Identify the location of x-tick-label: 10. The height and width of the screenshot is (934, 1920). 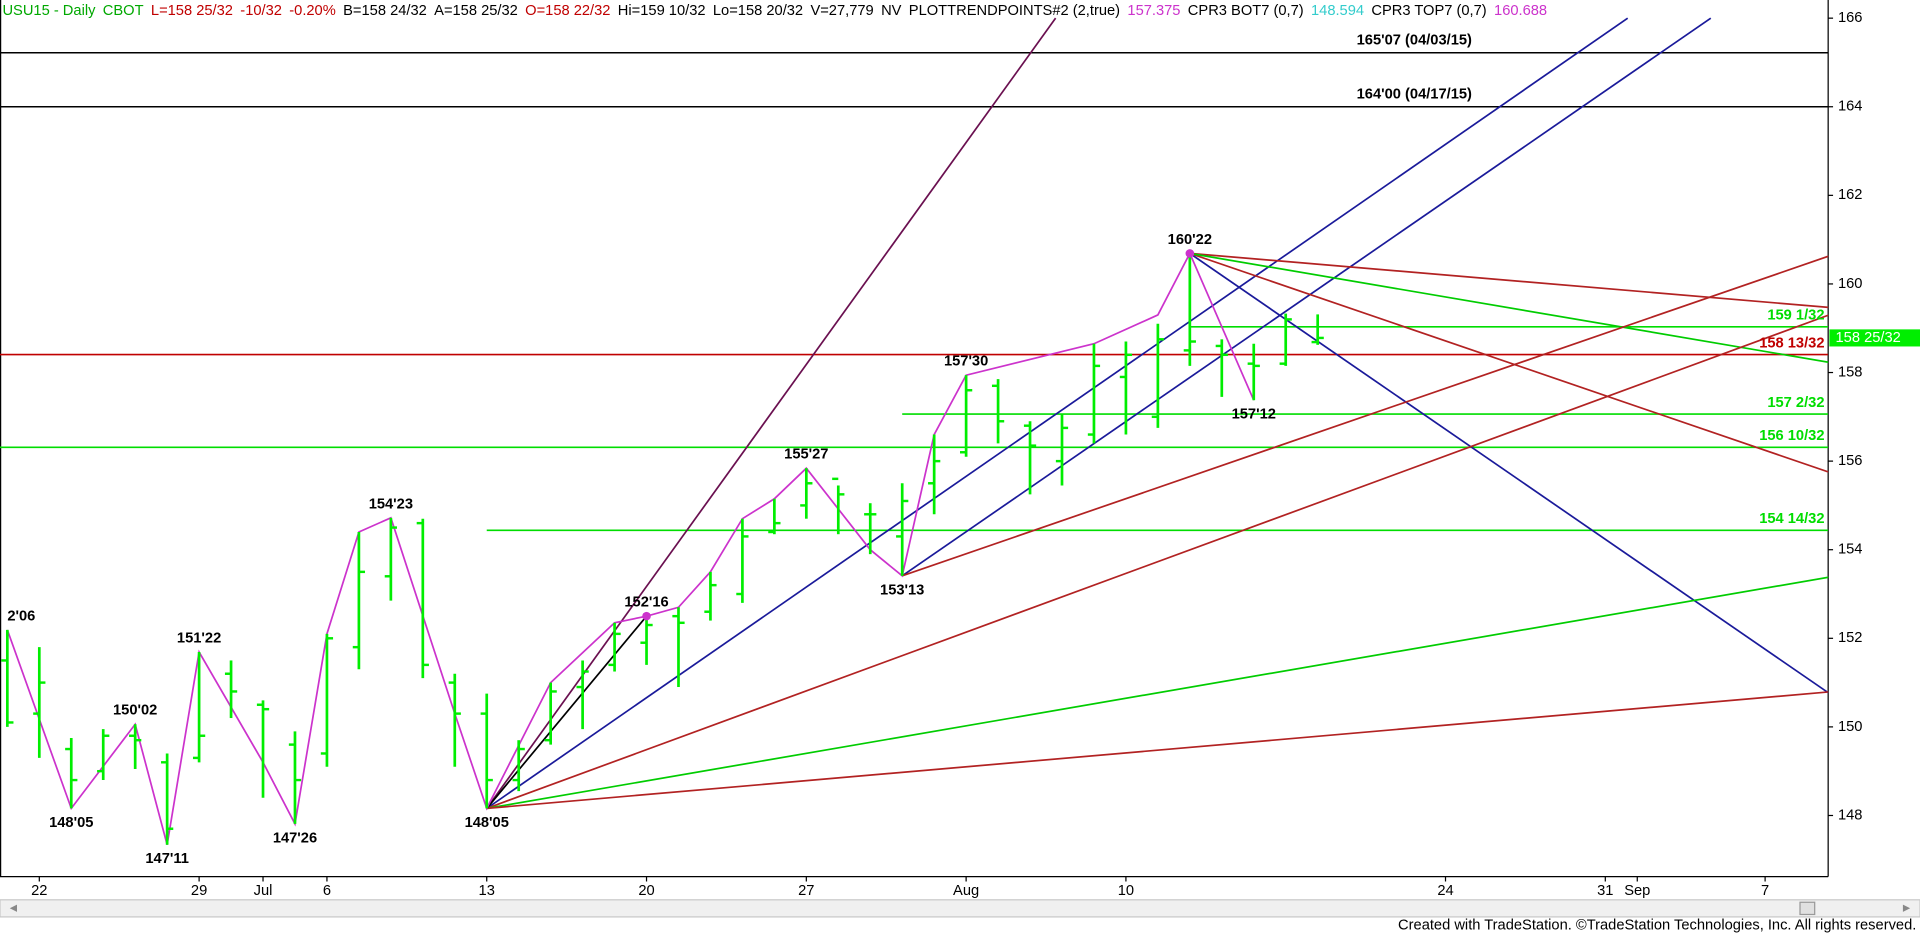
(1126, 891).